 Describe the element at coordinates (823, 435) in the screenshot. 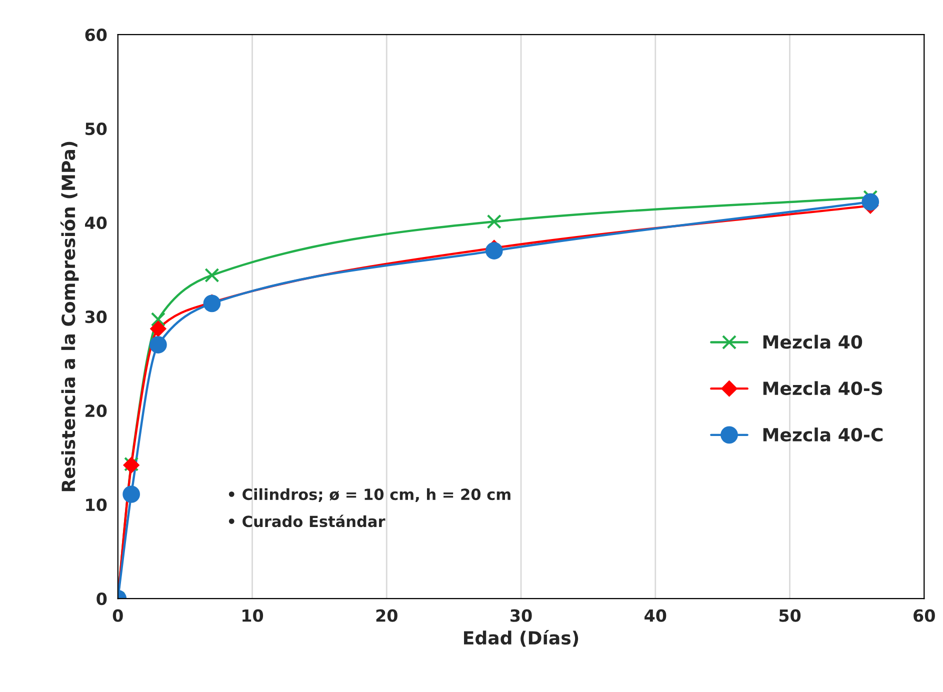

I see `legend-label: Mezcla 40-C` at that location.